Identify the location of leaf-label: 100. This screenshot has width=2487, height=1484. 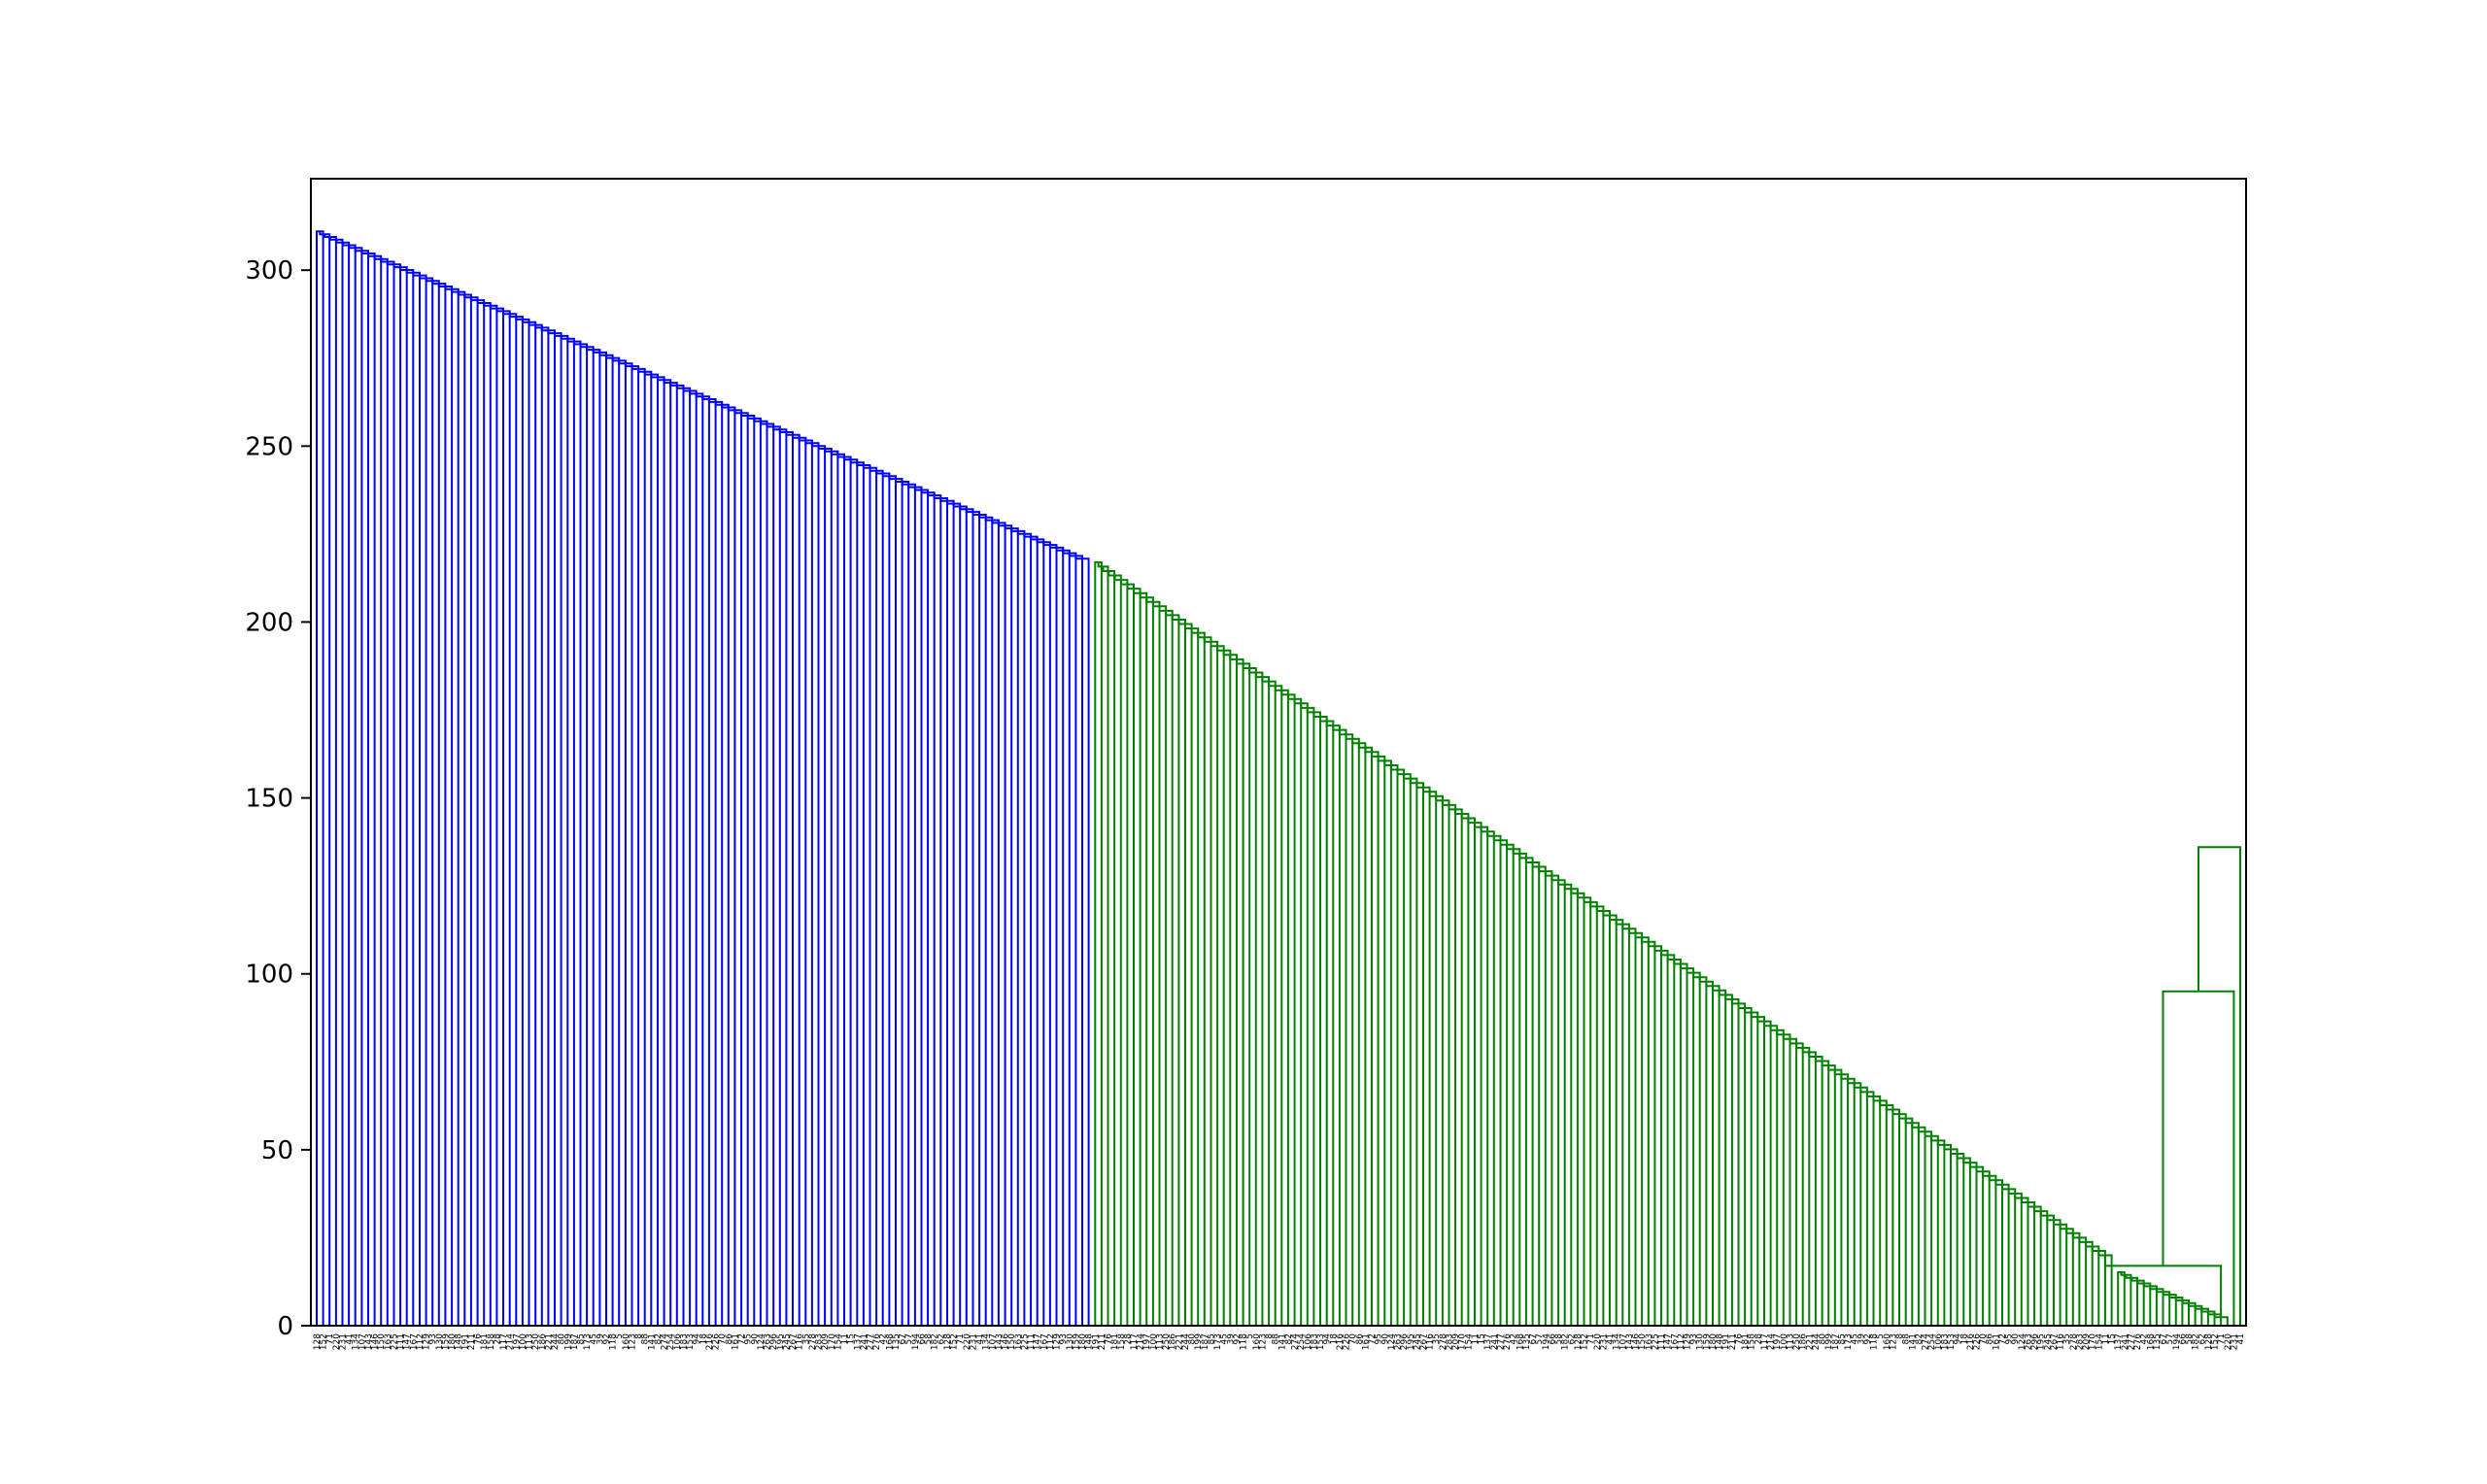
(1784, 1341).